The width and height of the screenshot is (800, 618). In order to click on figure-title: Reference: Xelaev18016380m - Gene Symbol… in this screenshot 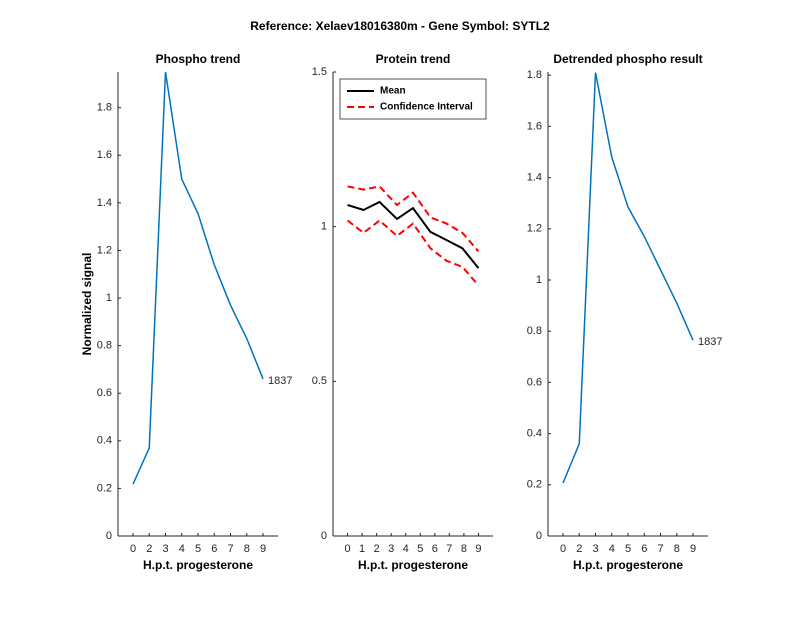, I will do `click(400, 26)`.